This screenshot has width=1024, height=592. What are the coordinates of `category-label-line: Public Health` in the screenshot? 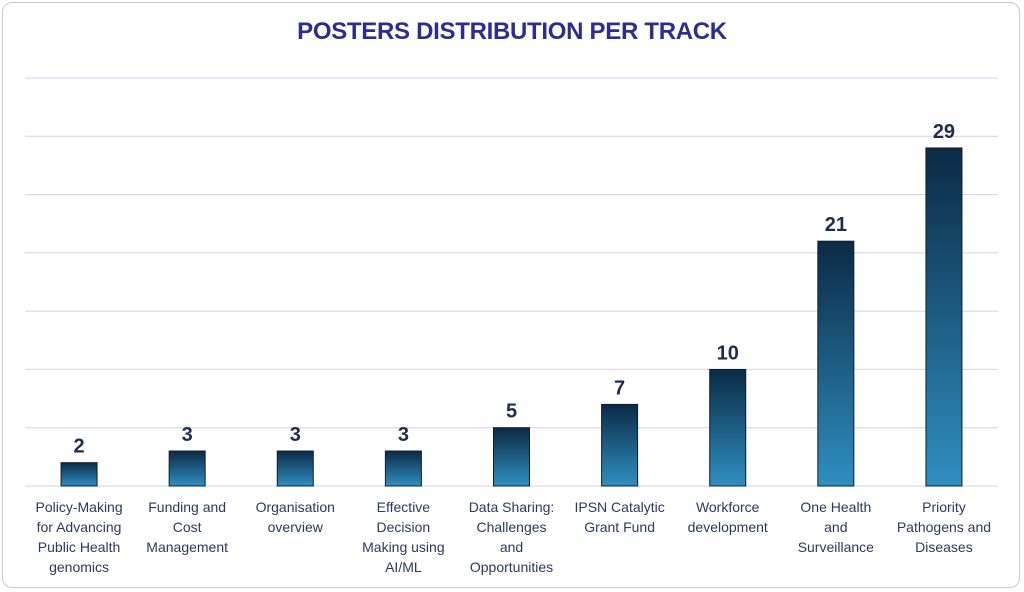 It's located at (79, 547).